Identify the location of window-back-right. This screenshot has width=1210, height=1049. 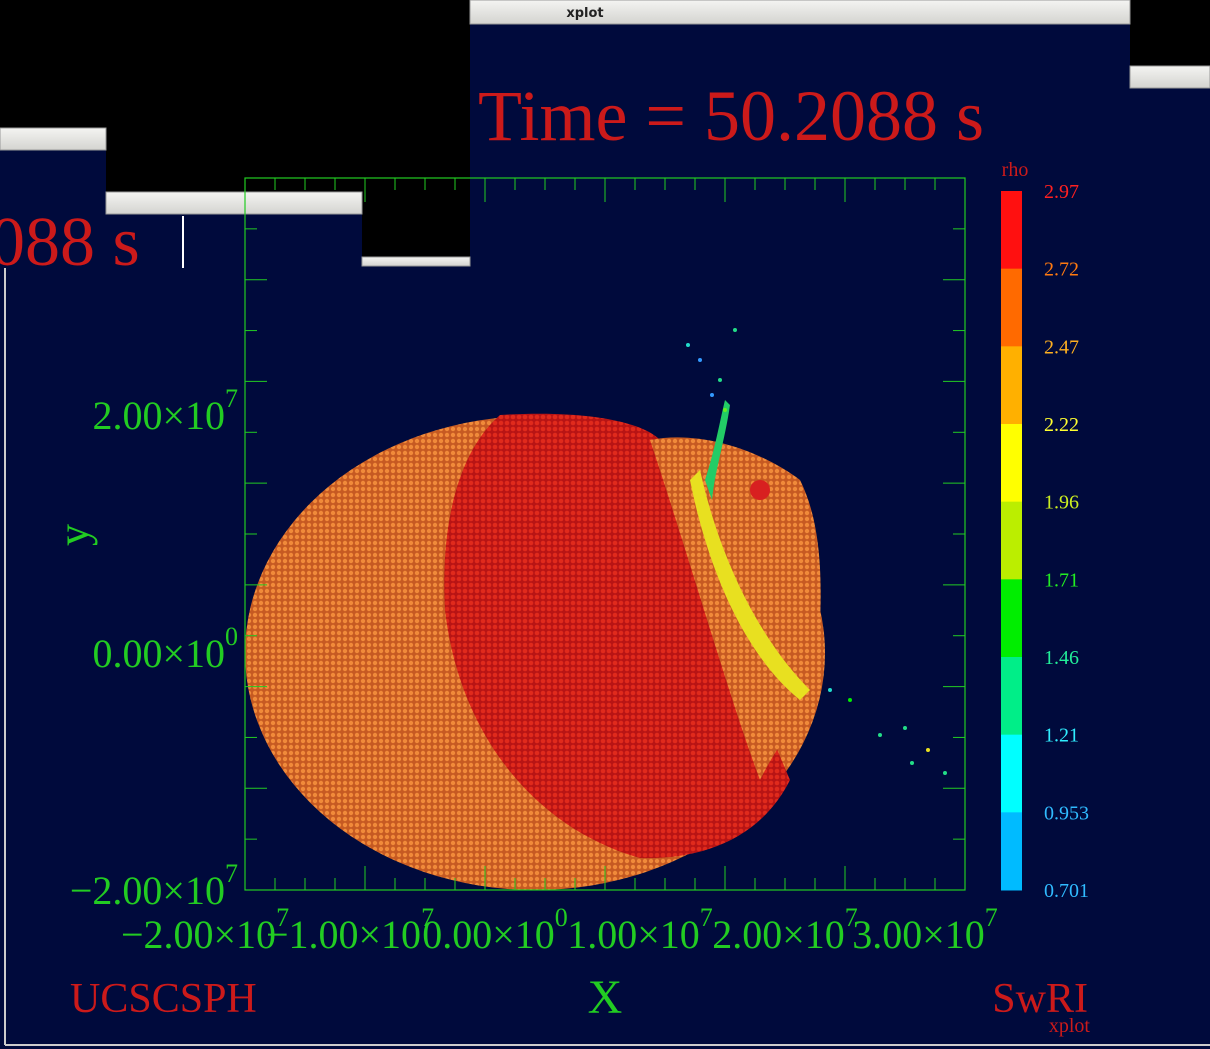
(1170, 568).